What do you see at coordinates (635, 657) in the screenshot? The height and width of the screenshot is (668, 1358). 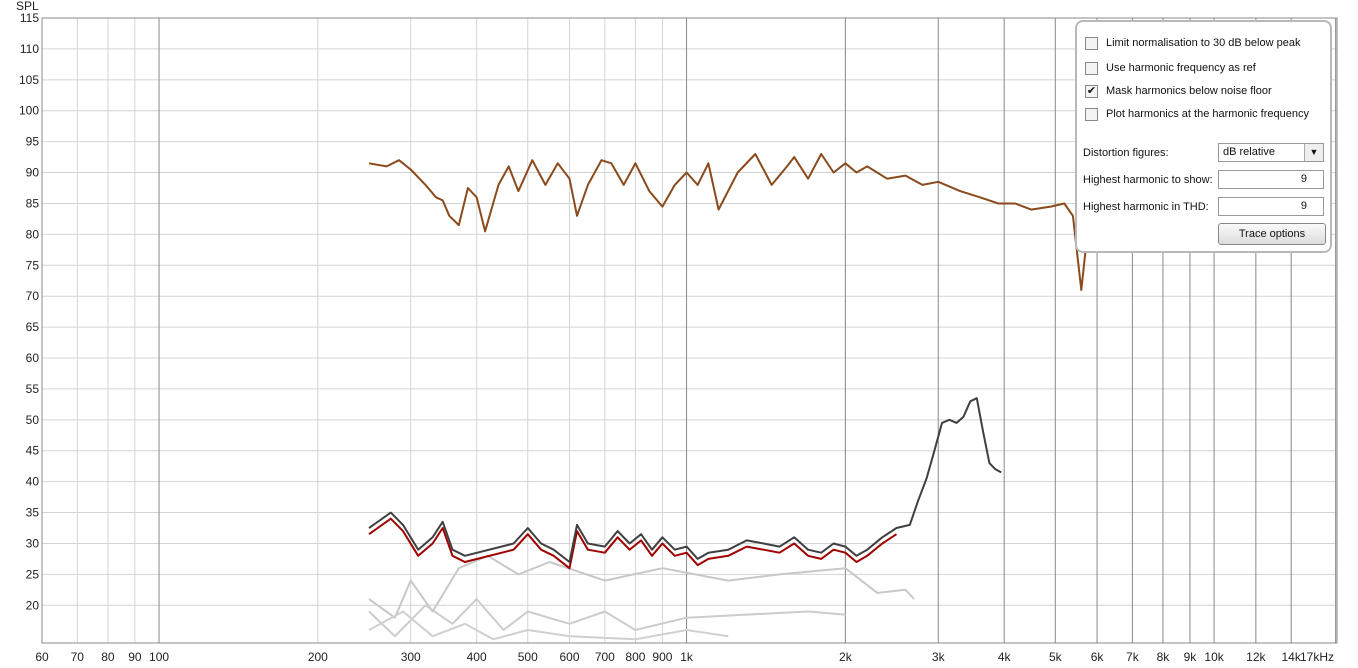 I see `x-tick-label: 800` at bounding box center [635, 657].